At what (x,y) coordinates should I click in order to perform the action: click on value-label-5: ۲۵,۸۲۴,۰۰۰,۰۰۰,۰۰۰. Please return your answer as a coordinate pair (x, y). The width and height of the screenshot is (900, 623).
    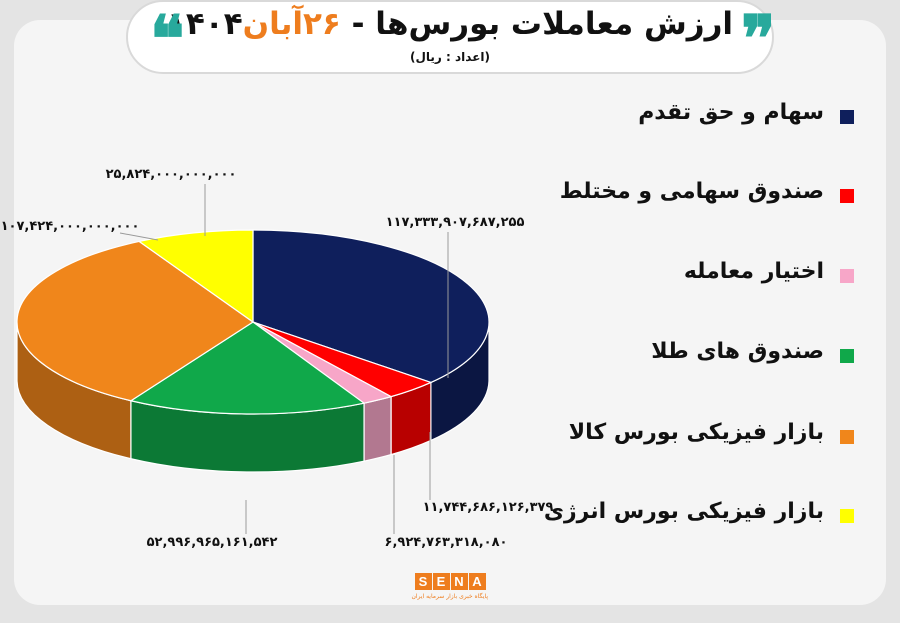
    Looking at the image, I should click on (171, 174).